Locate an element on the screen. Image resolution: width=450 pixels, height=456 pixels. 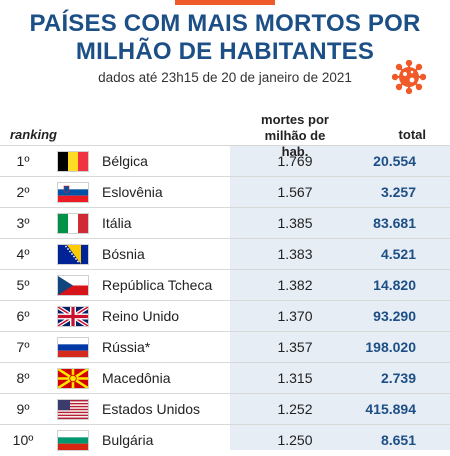
total-deaths-value: 14.820 is located at coordinates (394, 285).